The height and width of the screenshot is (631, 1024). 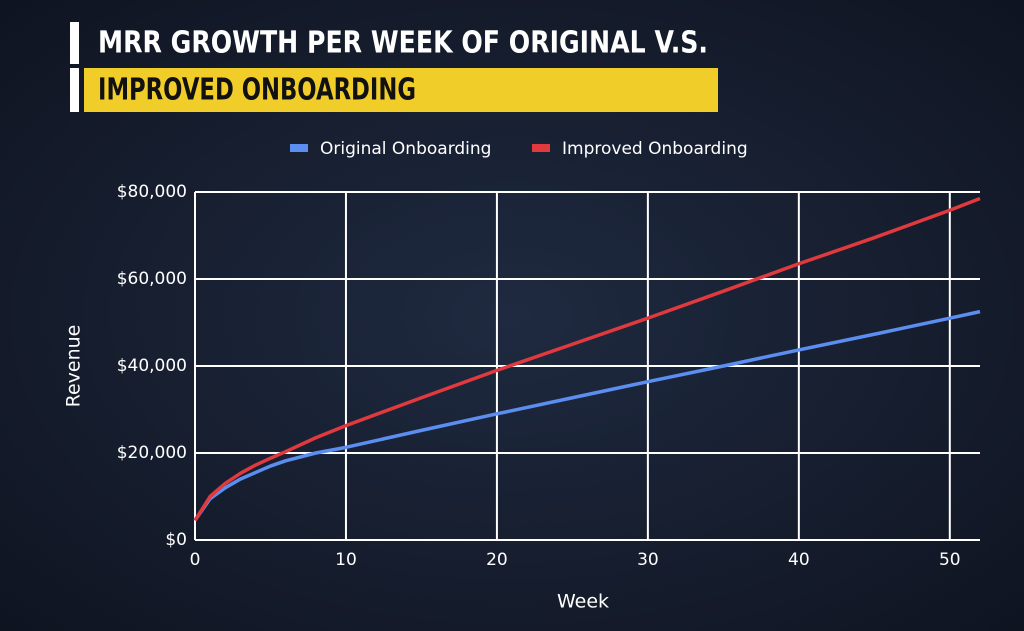 What do you see at coordinates (655, 149) in the screenshot?
I see `legend-label: Improved Onboarding` at bounding box center [655, 149].